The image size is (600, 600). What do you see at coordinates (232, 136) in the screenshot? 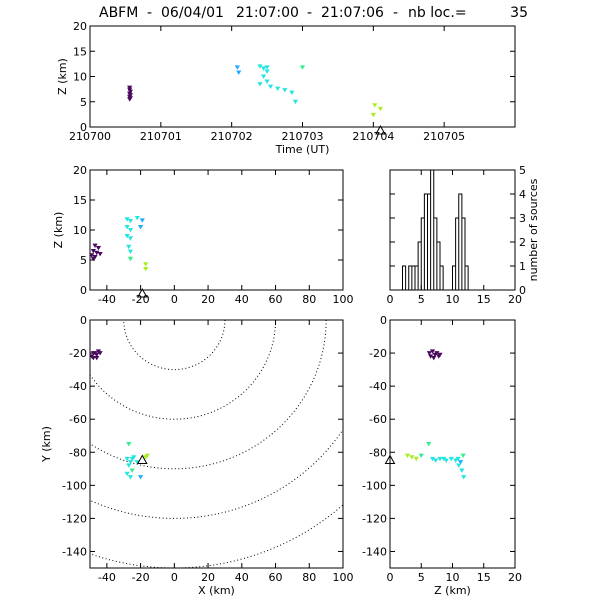
I see `x-tick-label: 210702` at bounding box center [232, 136].